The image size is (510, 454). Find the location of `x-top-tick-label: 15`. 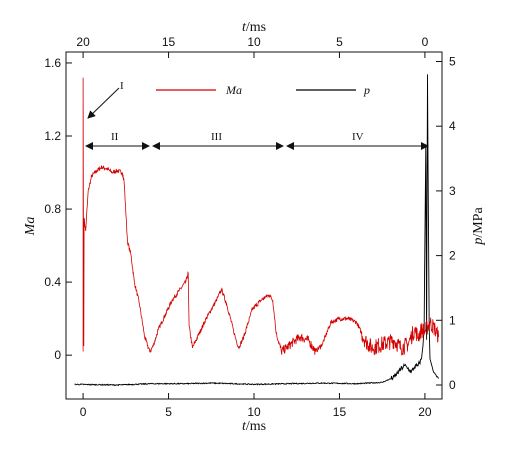

x-top-tick-label: 15 is located at coordinates (169, 42).